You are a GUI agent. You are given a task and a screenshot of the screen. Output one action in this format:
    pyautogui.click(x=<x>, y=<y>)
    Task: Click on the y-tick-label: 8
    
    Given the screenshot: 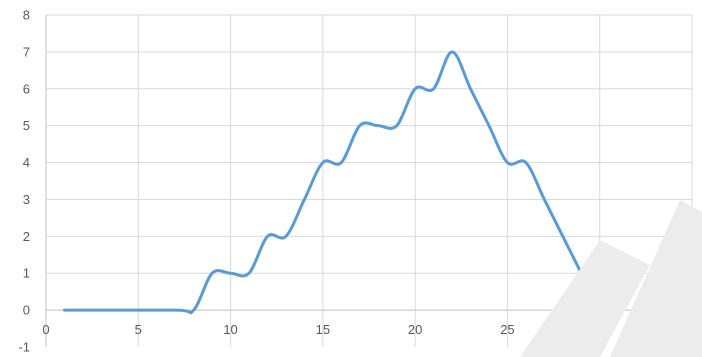 What is the action you would take?
    pyautogui.click(x=26, y=15)
    